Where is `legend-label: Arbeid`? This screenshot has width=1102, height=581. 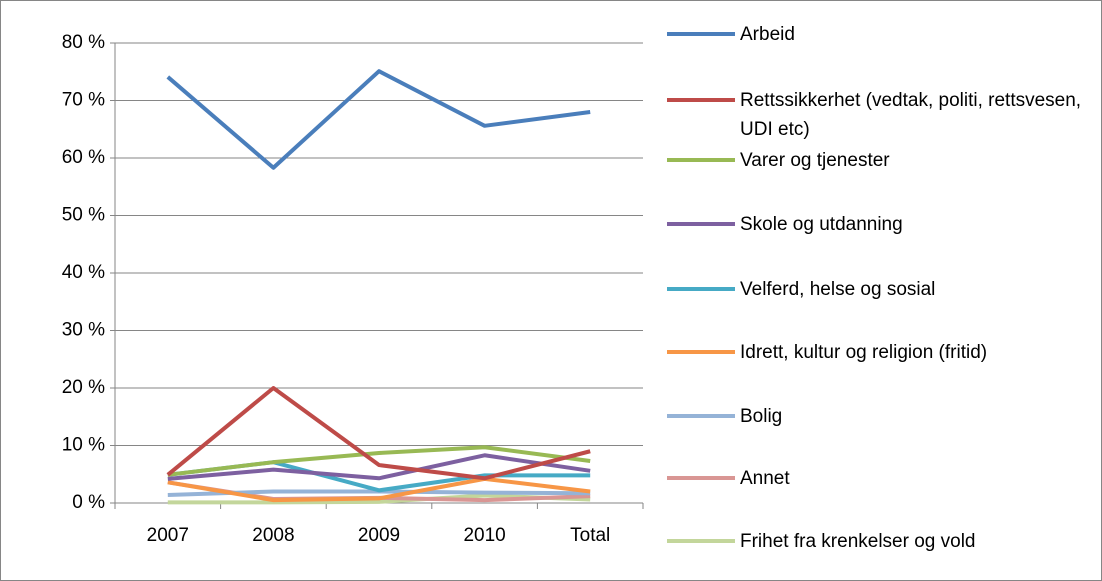
legend-label: Arbeid is located at coordinates (767, 34).